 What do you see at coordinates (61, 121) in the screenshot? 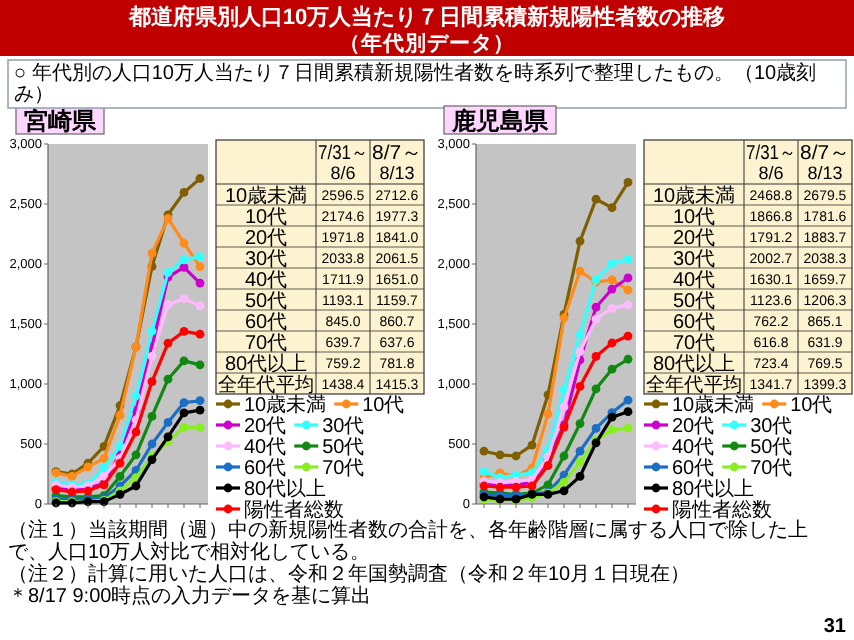
I see `chart-title: 宮崎県` at bounding box center [61, 121].